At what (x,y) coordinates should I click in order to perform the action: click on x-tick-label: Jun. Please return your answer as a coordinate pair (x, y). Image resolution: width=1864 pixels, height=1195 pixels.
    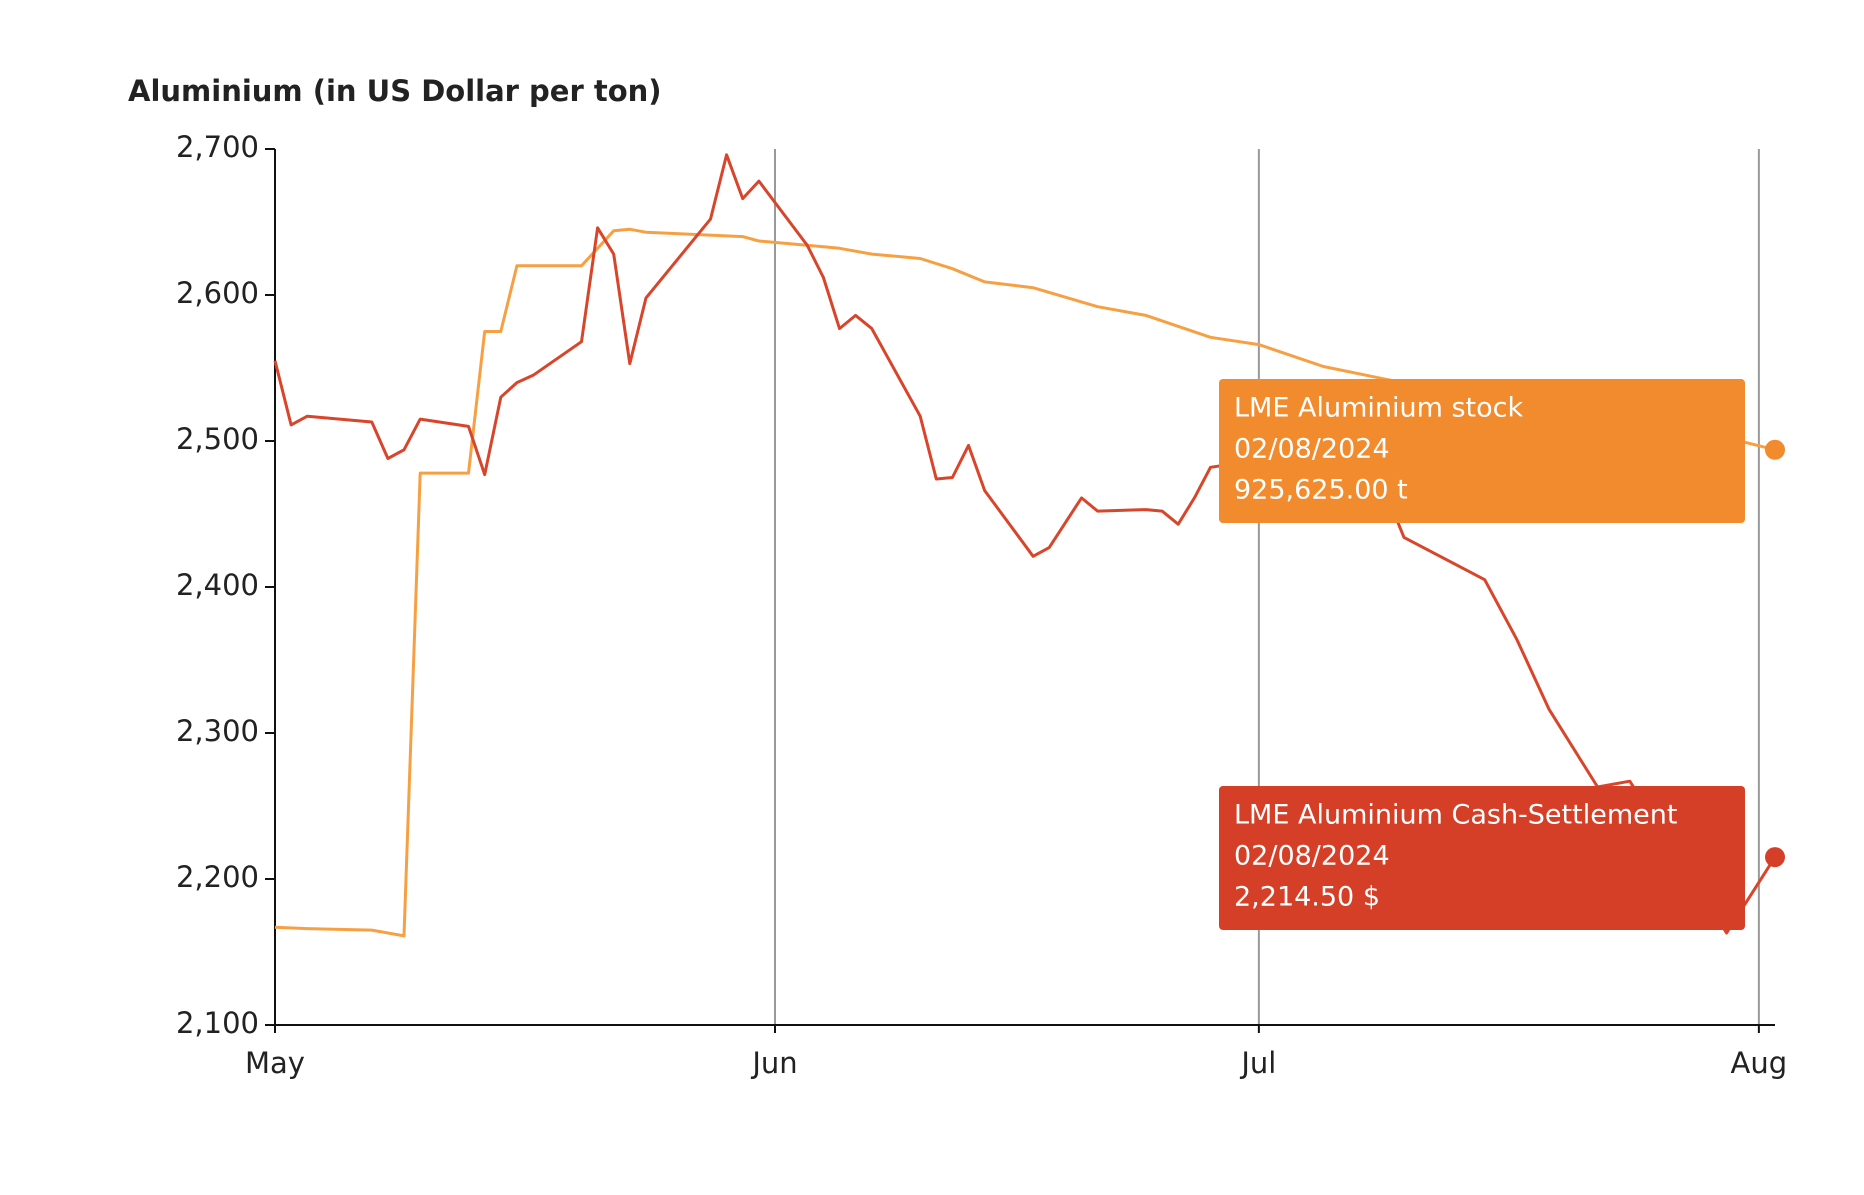
    Looking at the image, I should click on (773, 1063).